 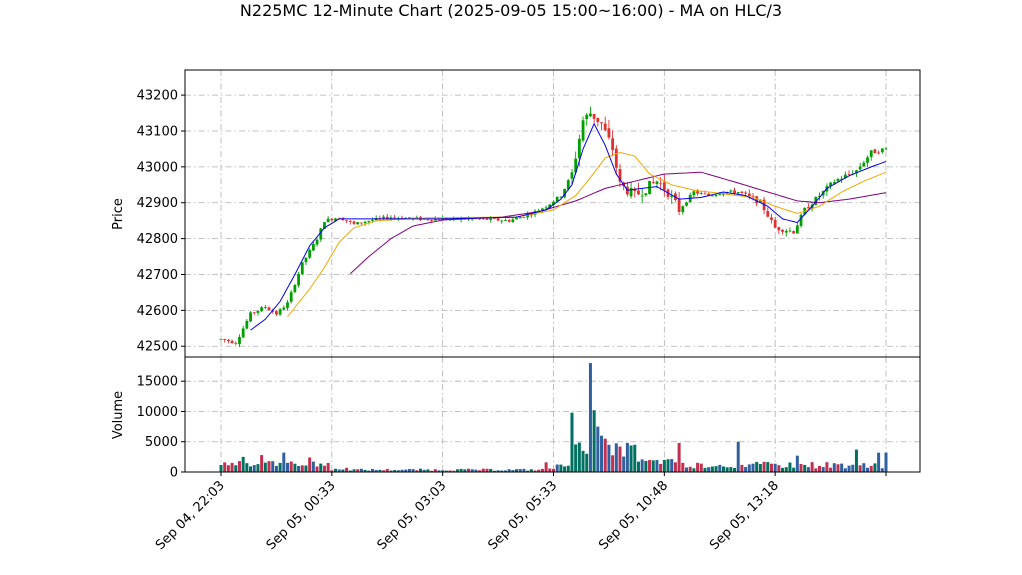 I want to click on volume-tick-label: 10000, so click(x=157, y=412).